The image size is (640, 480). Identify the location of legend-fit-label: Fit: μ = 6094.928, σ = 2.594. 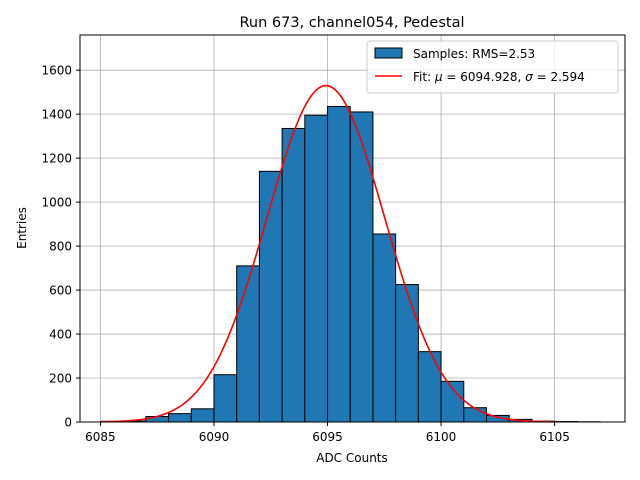
(499, 77).